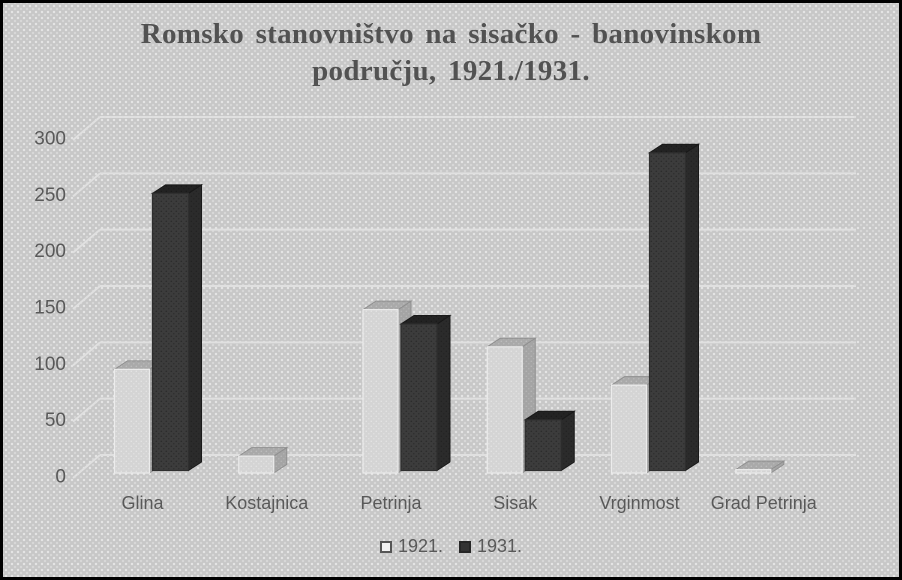 The image size is (902, 580). Describe the element at coordinates (267, 503) in the screenshot. I see `x-category-label-kostajnica: Kostajnica` at that location.